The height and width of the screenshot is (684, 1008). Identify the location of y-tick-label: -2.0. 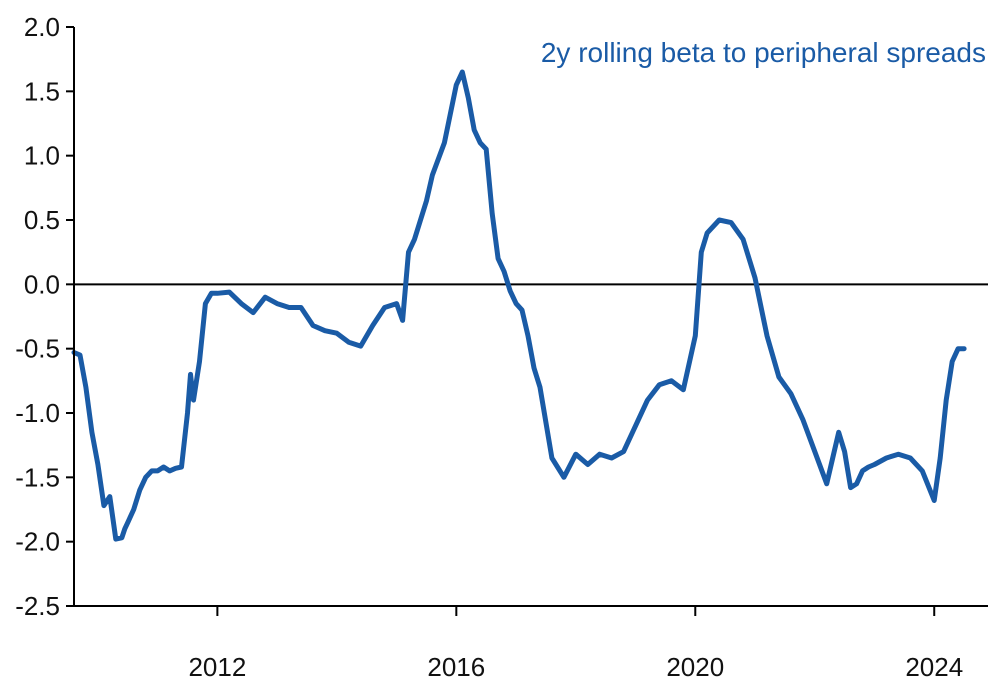
(37, 542).